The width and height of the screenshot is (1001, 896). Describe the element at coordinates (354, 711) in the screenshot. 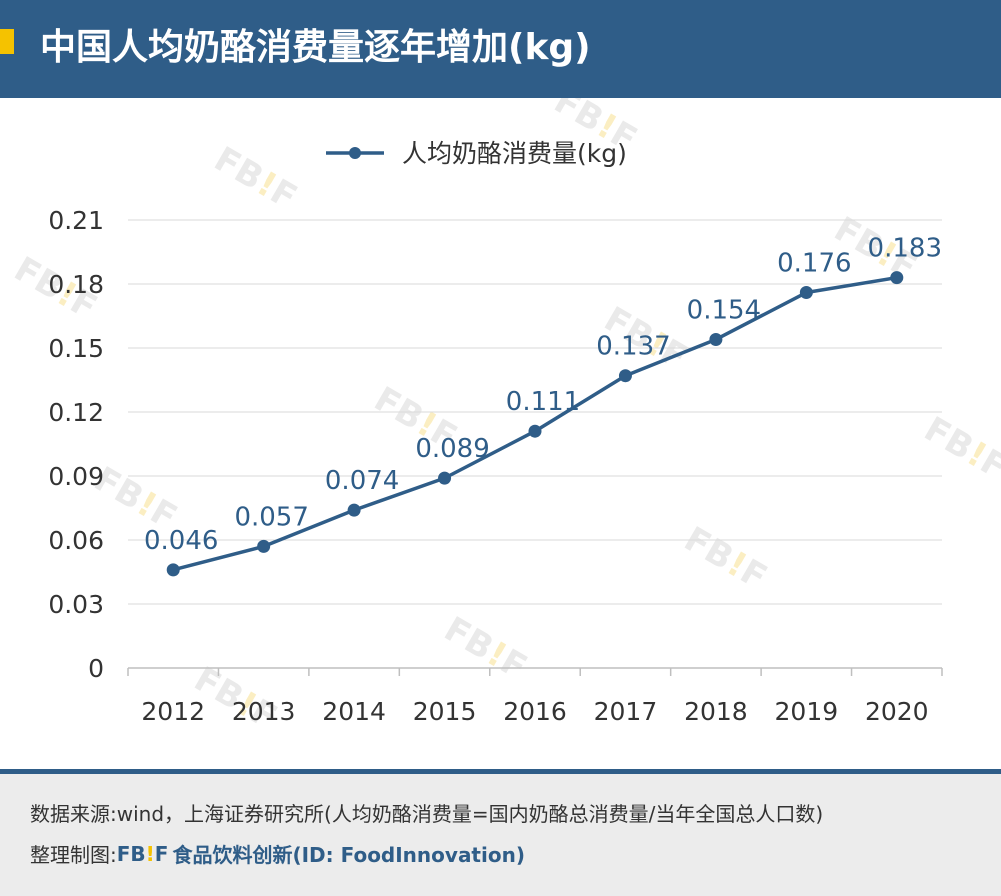

I see `x-tick-label-2014: 2014` at that location.